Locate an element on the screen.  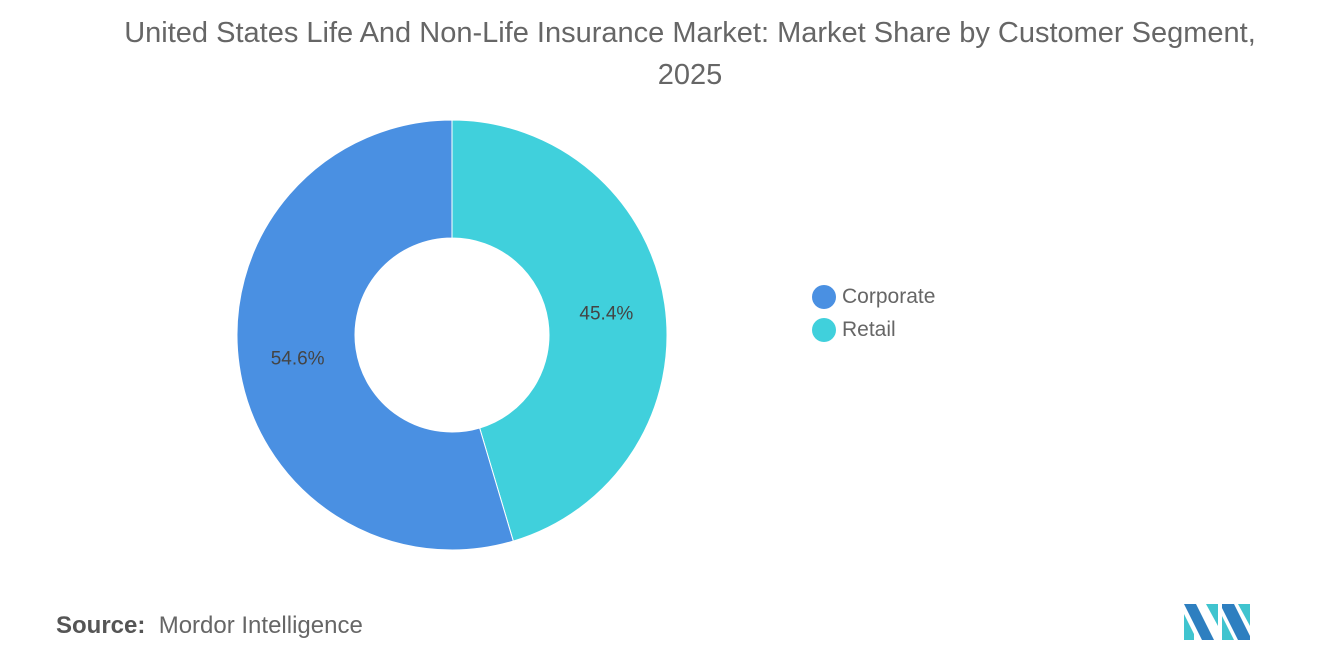
data-label-retail: 45.4% is located at coordinates (606, 314).